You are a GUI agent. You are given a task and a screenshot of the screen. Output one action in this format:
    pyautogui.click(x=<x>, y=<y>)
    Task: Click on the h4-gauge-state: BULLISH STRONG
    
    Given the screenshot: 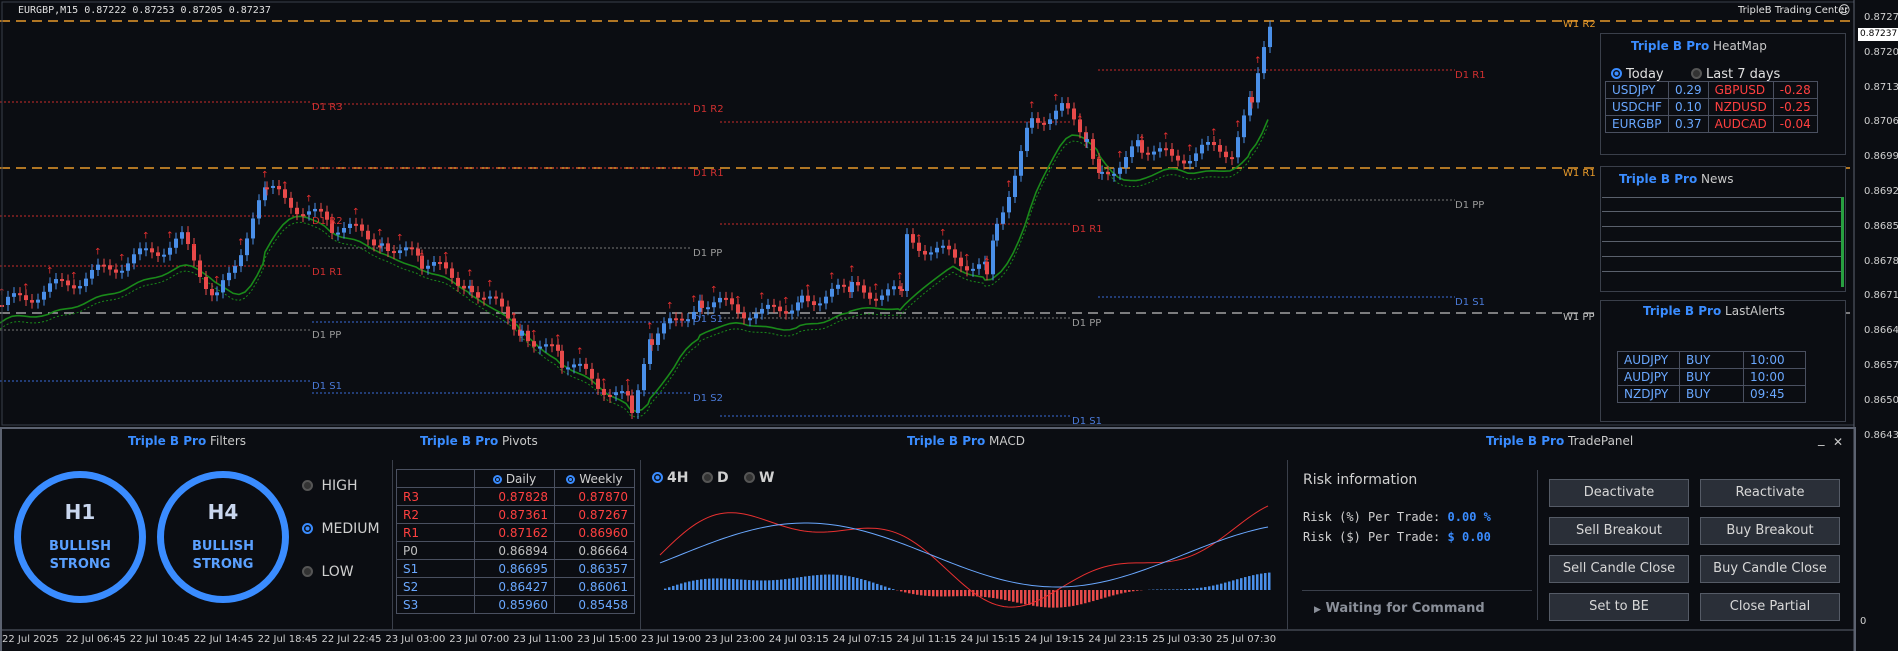 What is the action you would take?
    pyautogui.click(x=223, y=556)
    